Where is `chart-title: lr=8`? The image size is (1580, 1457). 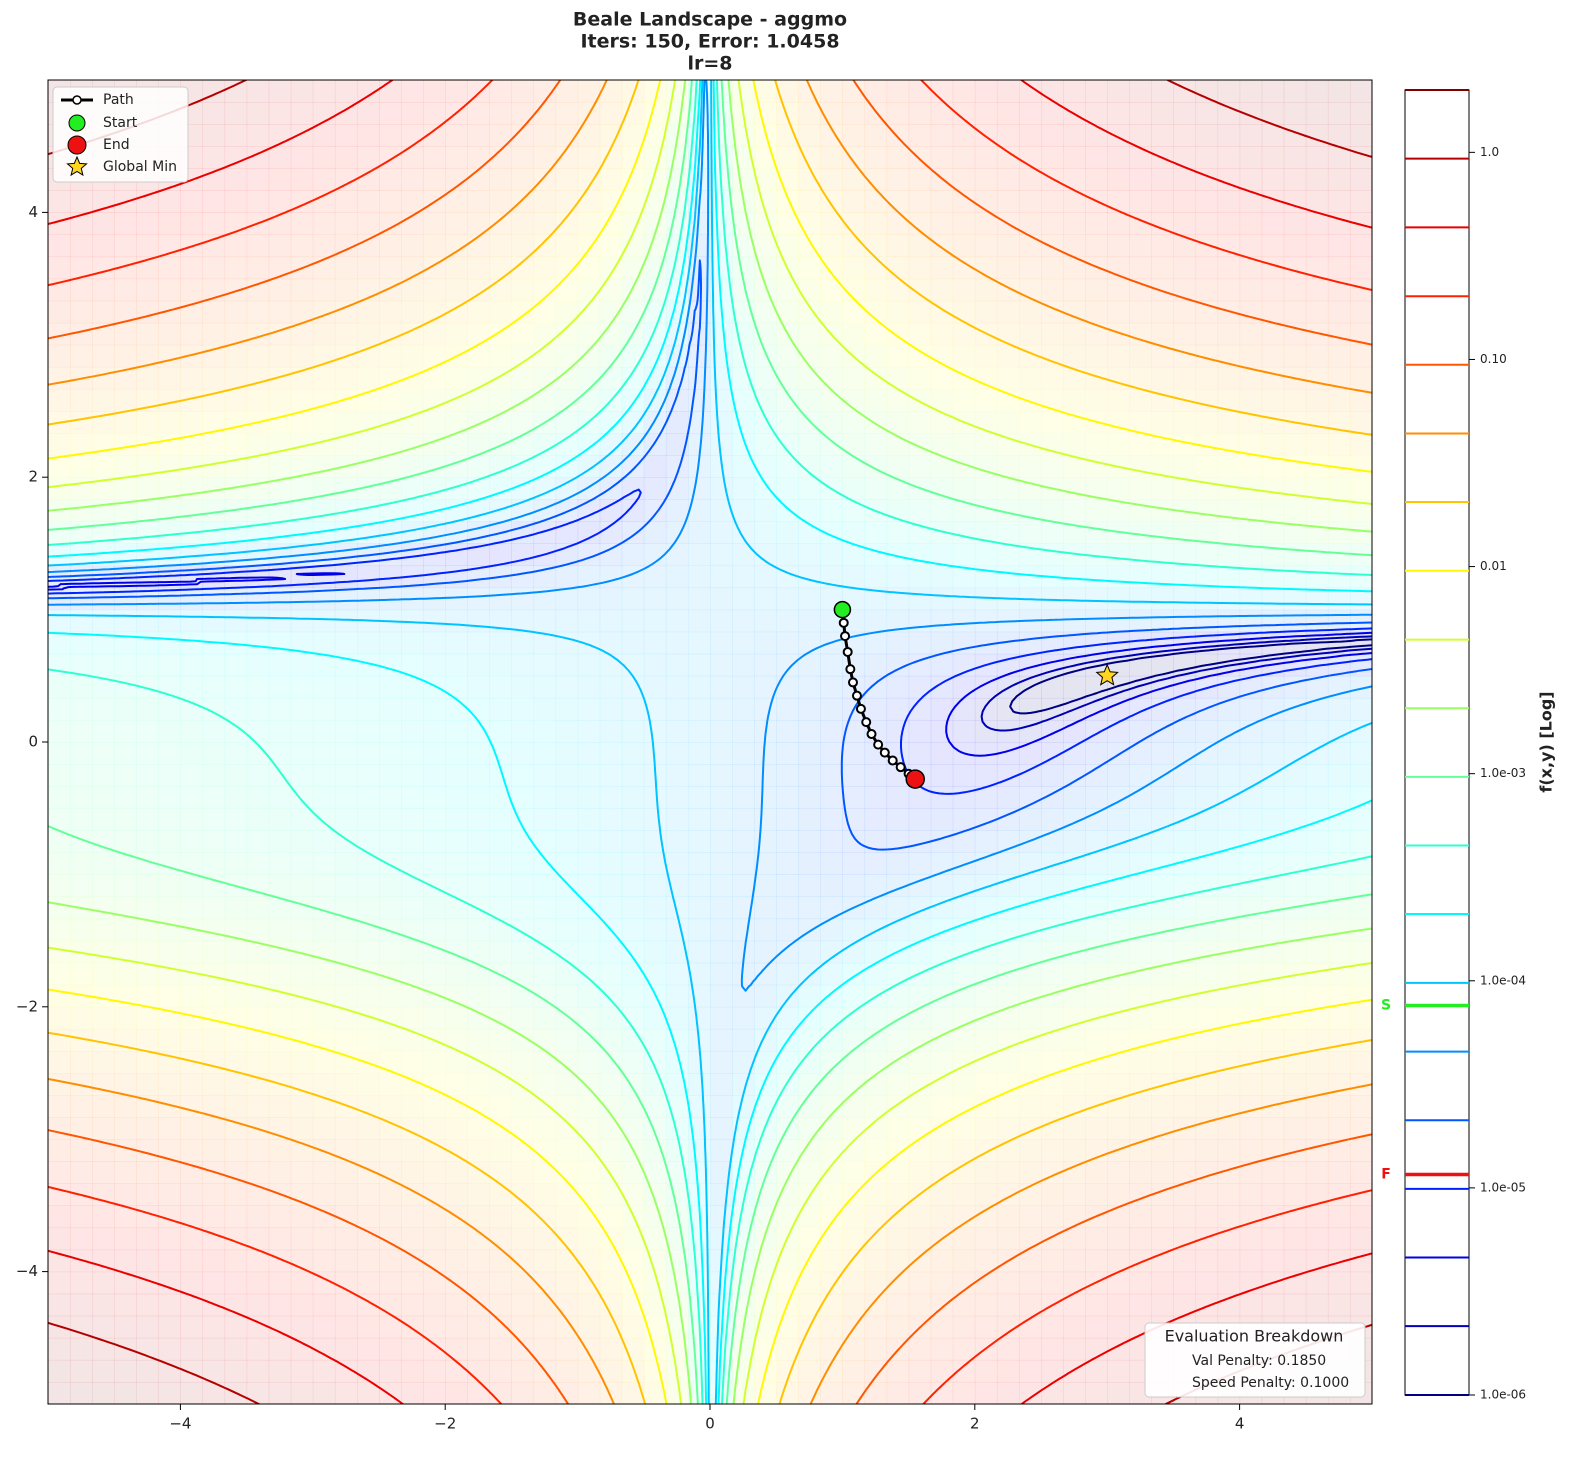
chart-title: lr=8 is located at coordinates (709, 64).